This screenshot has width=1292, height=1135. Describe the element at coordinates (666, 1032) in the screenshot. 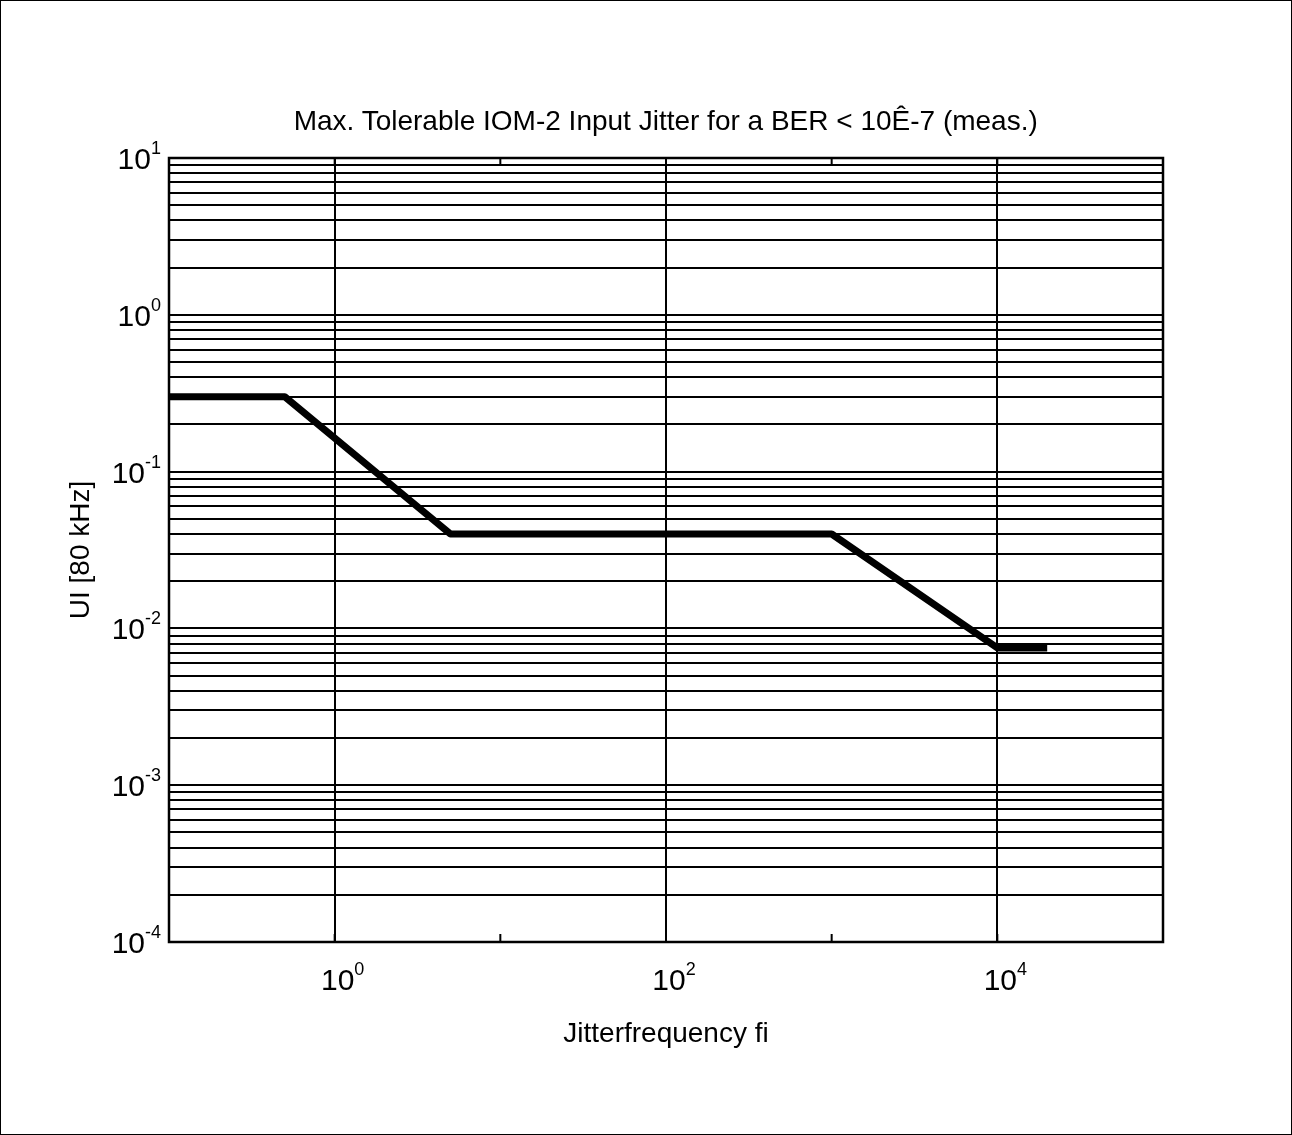

I see `x-axis-title: Jitterfrequency fi` at that location.